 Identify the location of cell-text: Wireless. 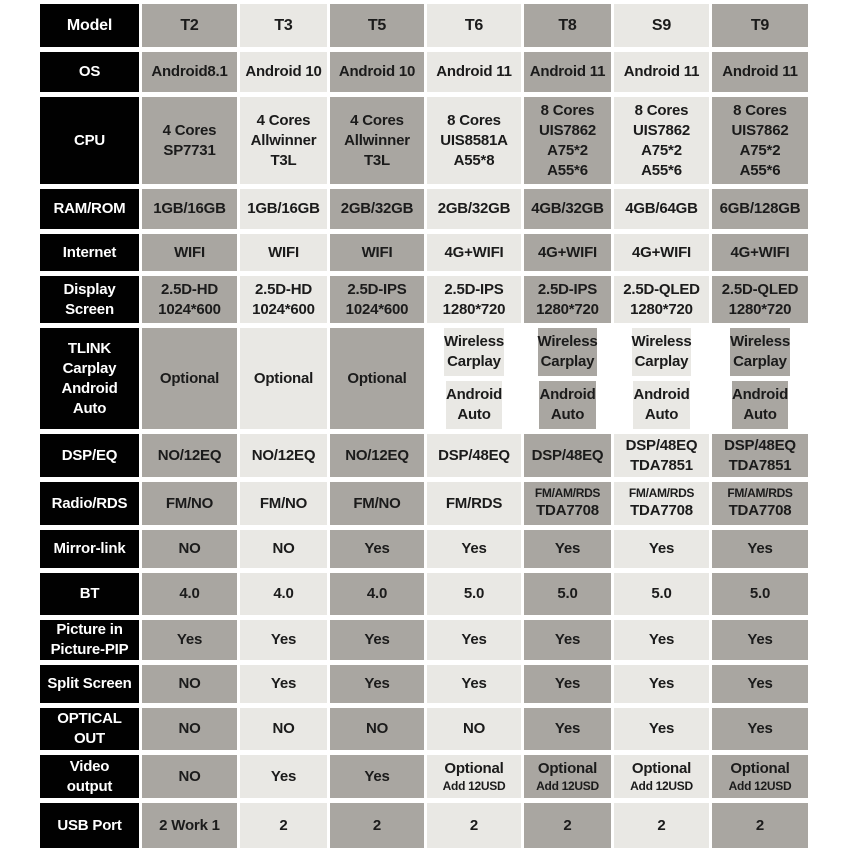
(567, 341).